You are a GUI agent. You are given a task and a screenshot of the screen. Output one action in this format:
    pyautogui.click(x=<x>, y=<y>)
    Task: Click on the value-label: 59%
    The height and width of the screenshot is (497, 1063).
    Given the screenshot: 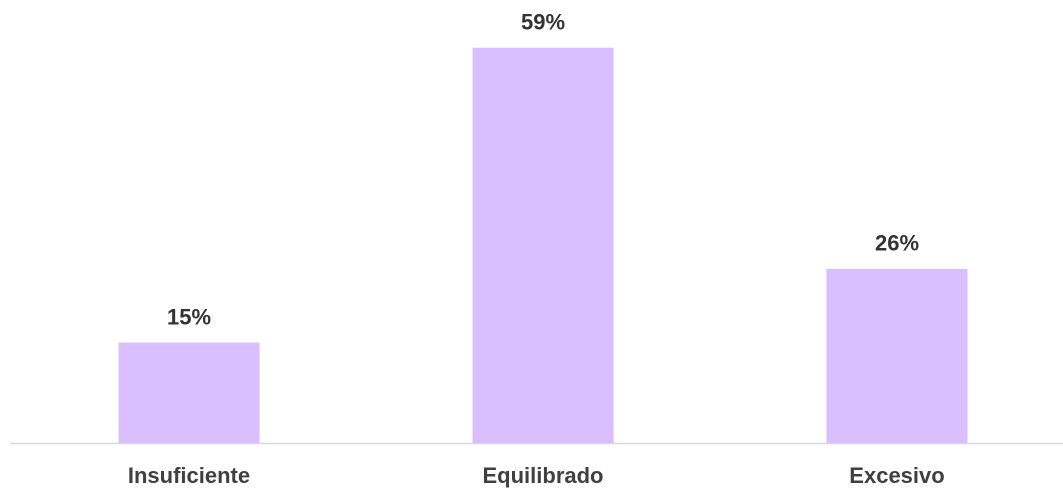 What is the action you would take?
    pyautogui.click(x=543, y=22)
    